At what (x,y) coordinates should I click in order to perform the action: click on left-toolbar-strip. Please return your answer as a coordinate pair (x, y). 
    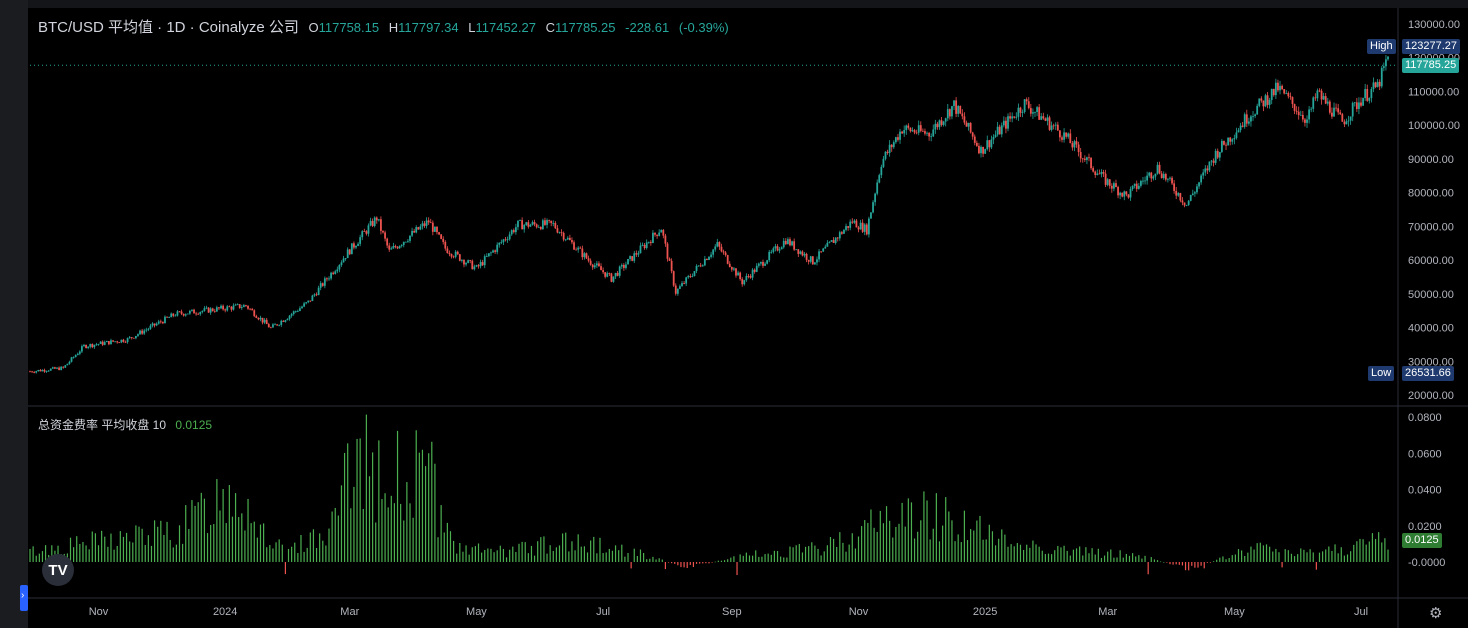
    Looking at the image, I should click on (14, 314).